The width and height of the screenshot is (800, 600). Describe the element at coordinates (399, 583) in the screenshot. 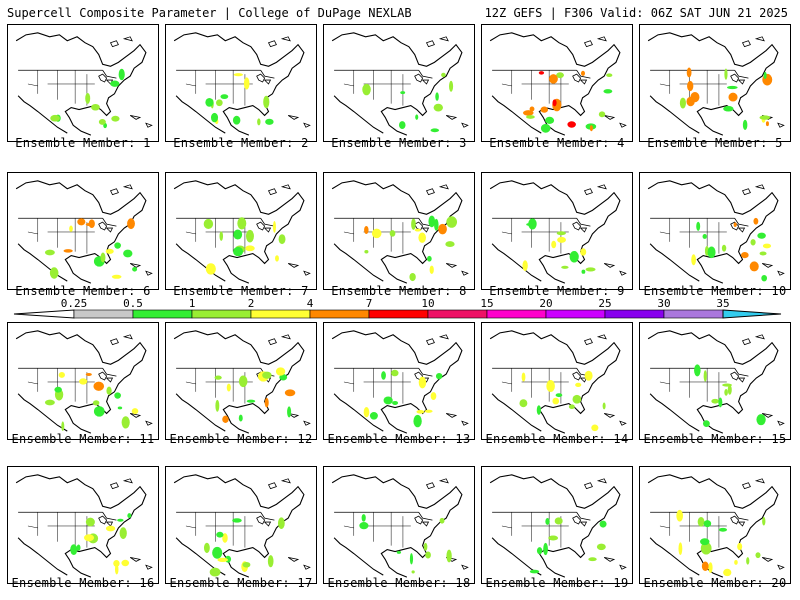

I see `ensemble-member-label: Ensemble Member: 18` at that location.